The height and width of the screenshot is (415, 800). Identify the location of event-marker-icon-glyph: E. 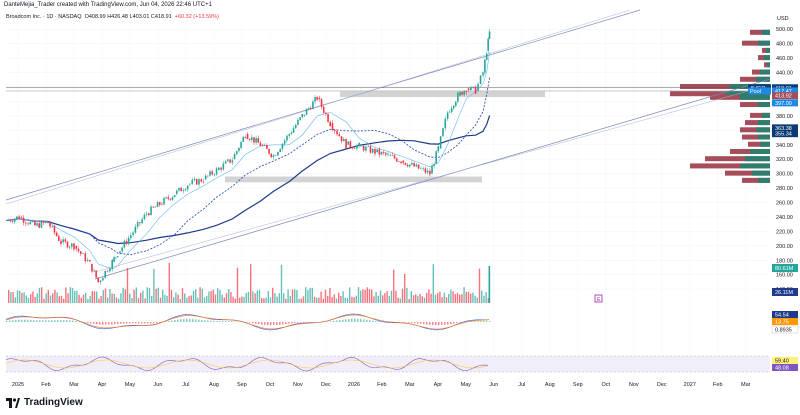
(599, 300).